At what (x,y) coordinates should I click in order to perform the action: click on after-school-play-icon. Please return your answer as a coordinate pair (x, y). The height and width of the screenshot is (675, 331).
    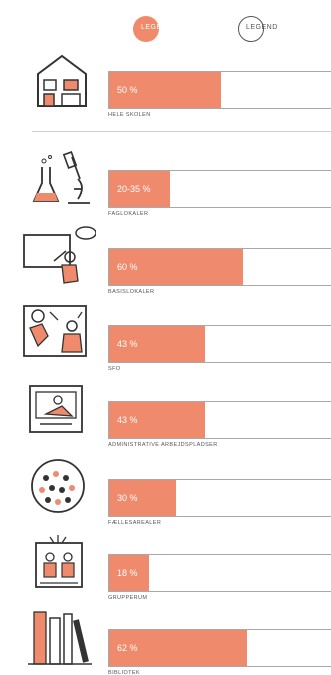
    Looking at the image, I should click on (58, 333).